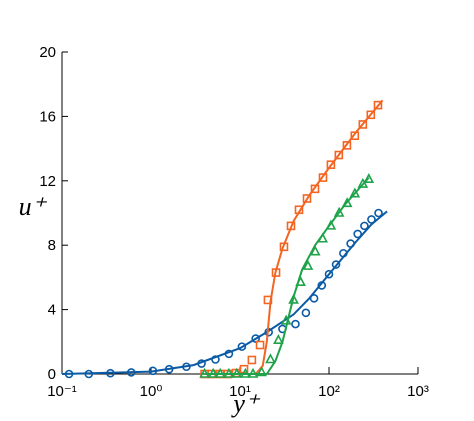  What do you see at coordinates (62, 391) in the screenshot?
I see `x-tick-label: 10⁻¹` at bounding box center [62, 391].